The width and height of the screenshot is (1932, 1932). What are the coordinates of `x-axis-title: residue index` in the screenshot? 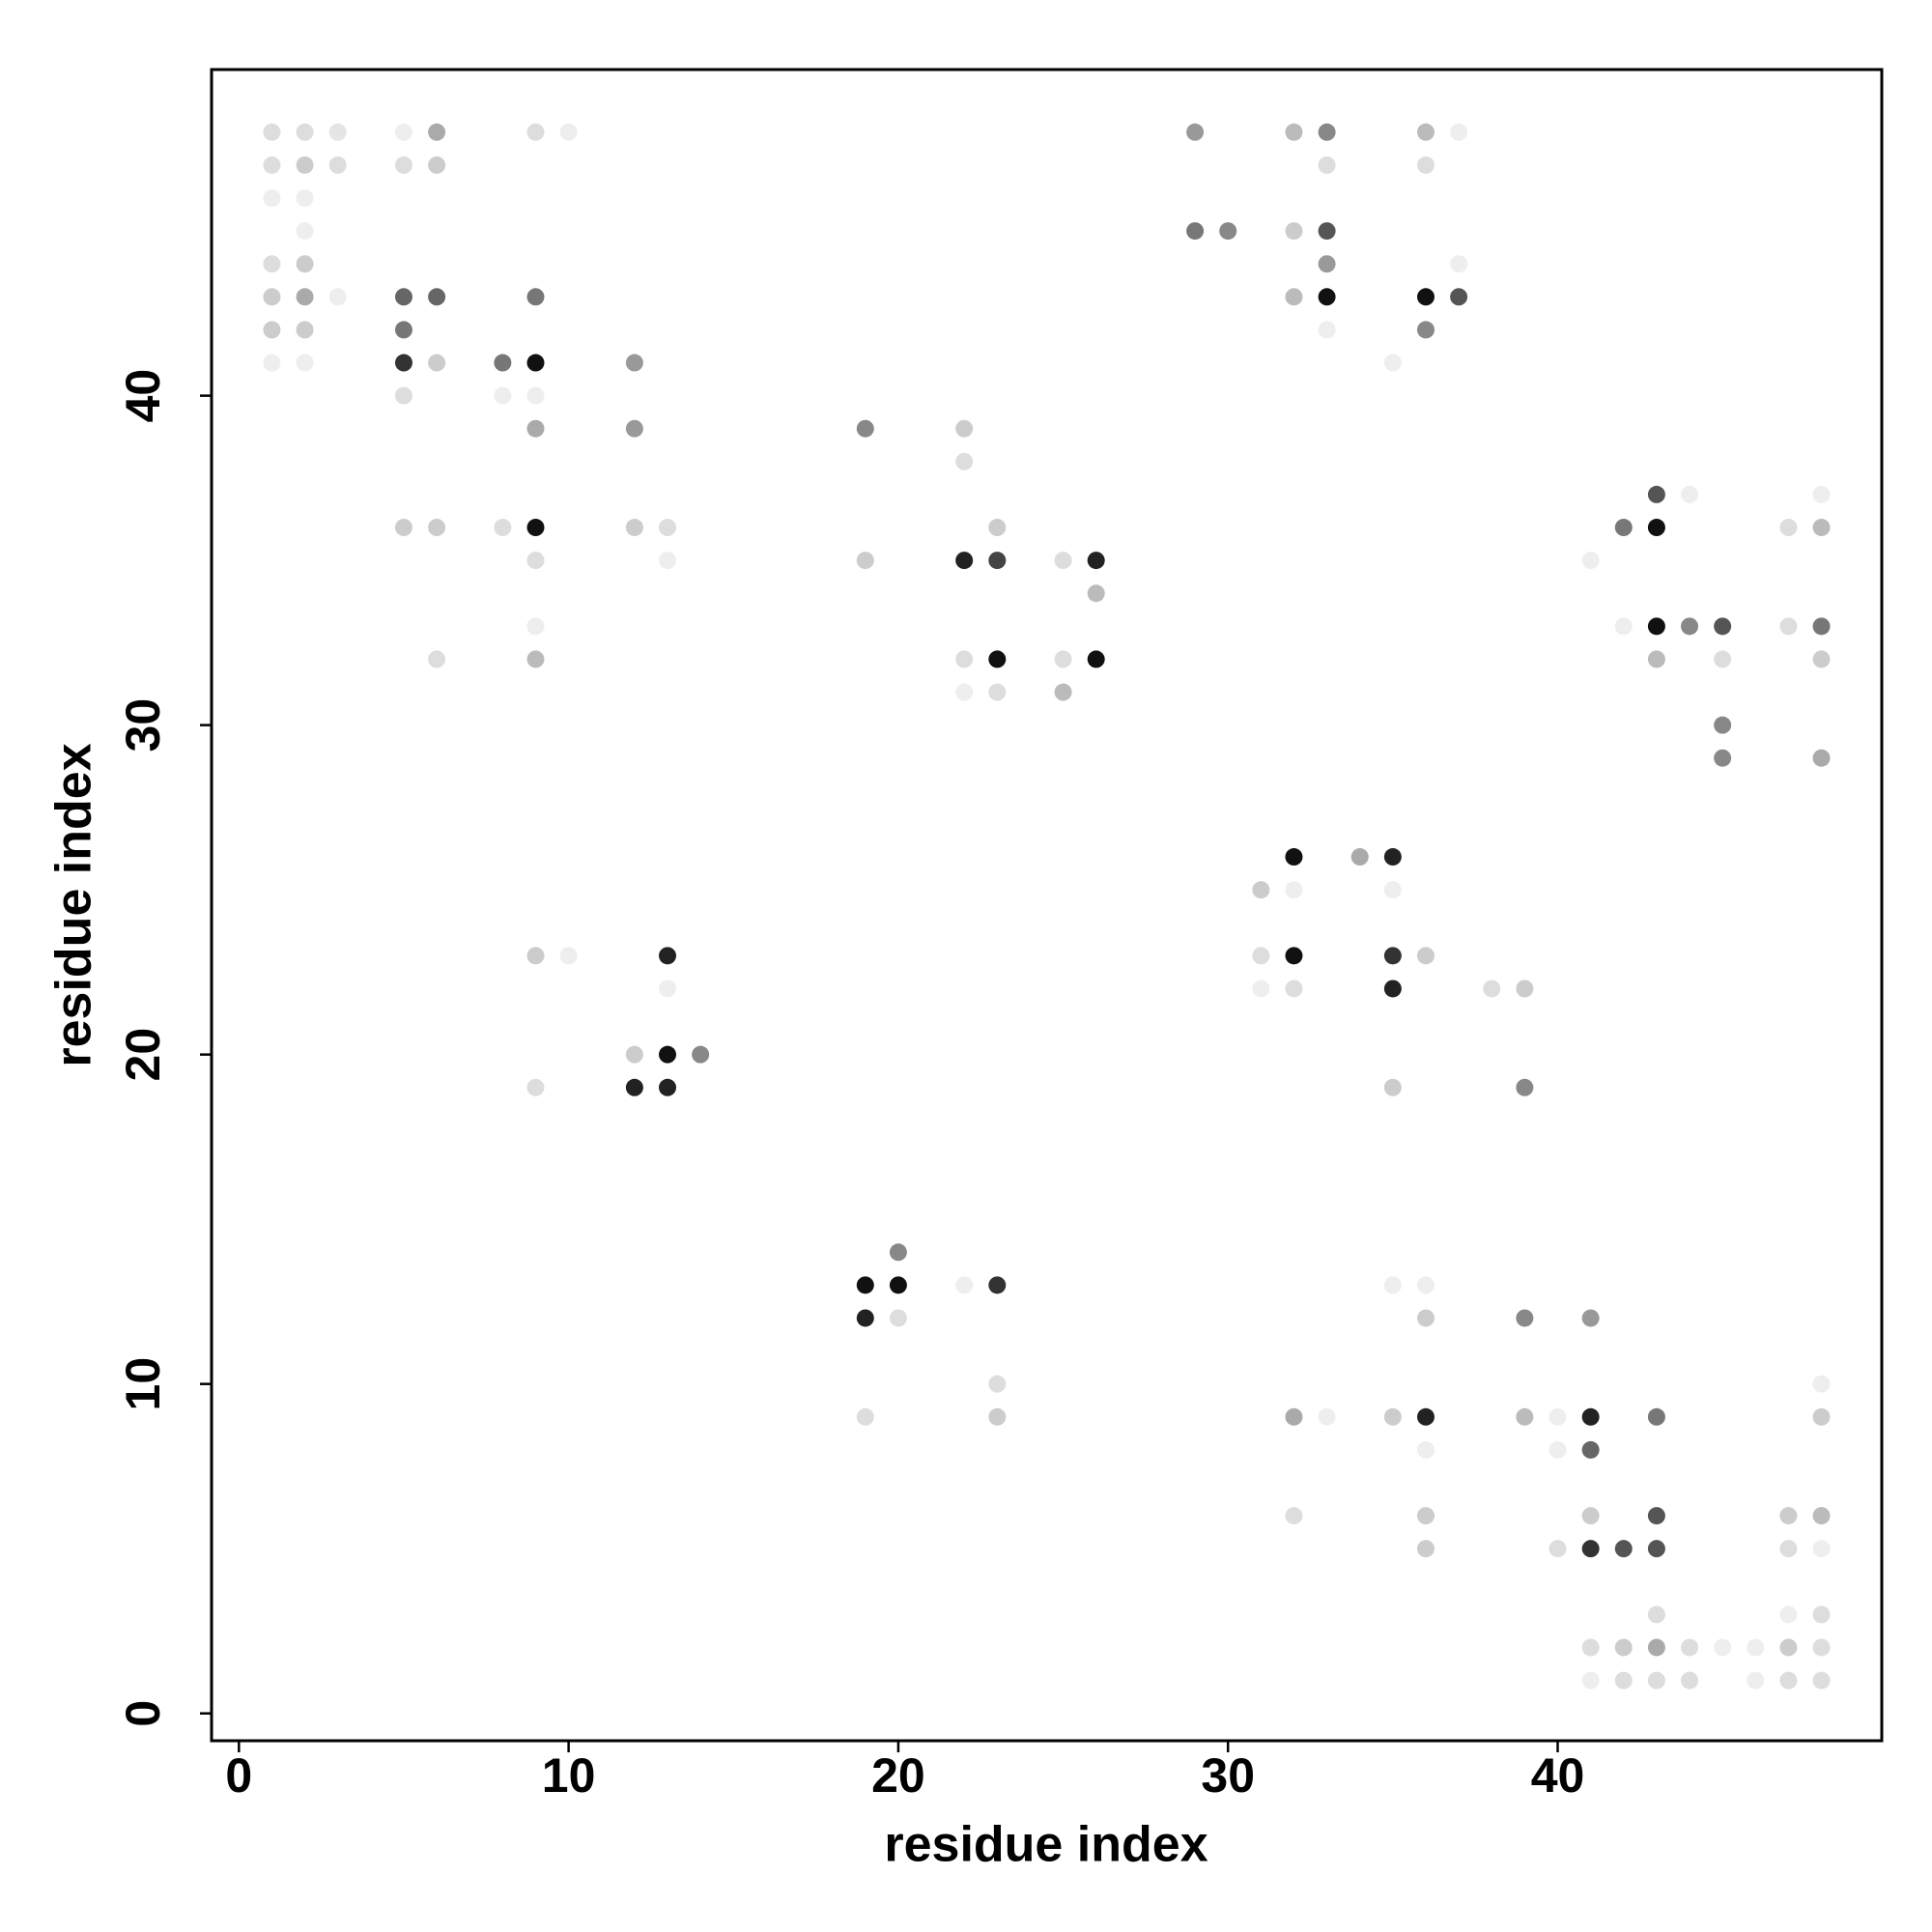 It's located at (1046, 1845).